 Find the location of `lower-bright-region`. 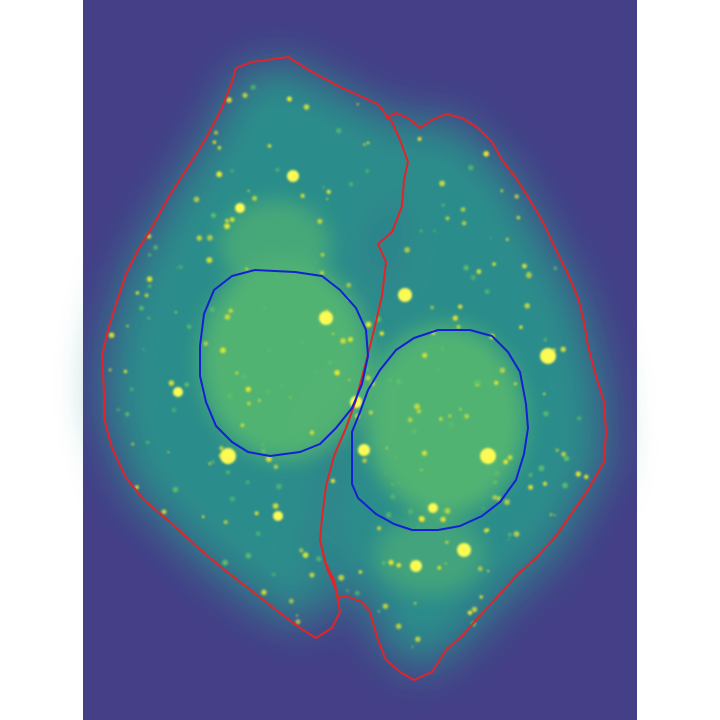

lower-bright-region is located at coordinates (430, 555).